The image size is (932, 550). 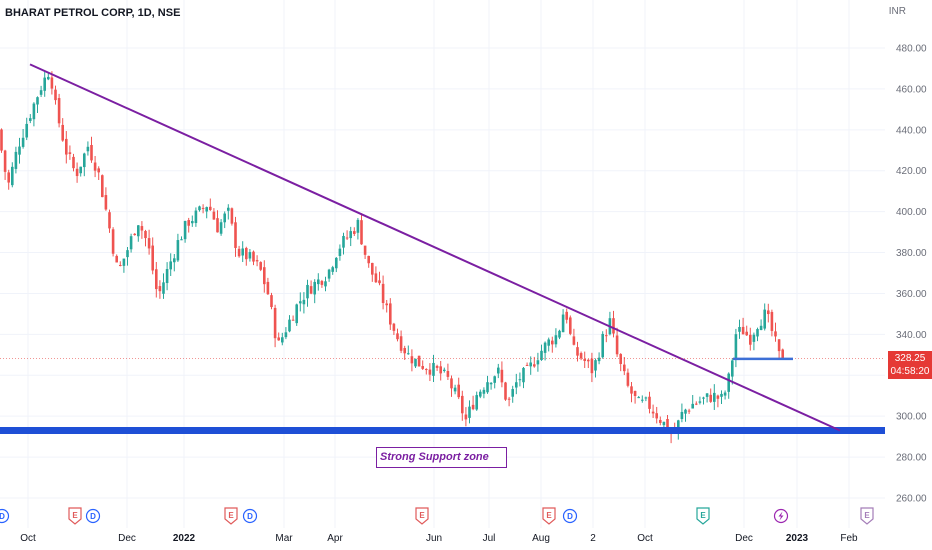 I want to click on x-tick-label: Jul, so click(x=489, y=538).